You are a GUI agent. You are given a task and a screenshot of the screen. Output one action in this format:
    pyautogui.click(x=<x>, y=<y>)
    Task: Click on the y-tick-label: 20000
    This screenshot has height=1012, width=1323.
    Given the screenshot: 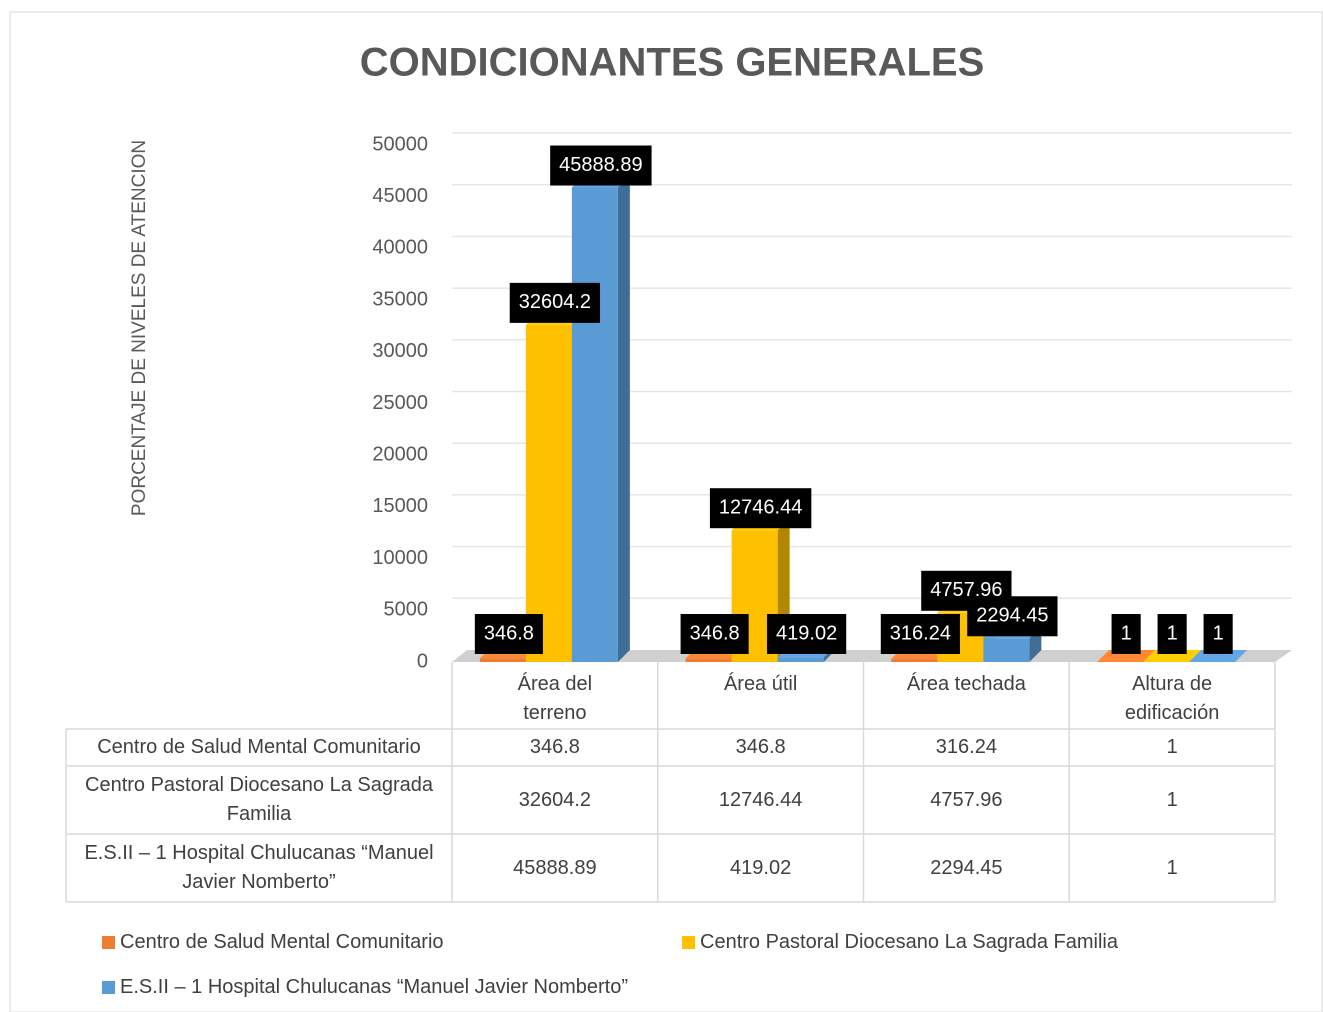 What is the action you would take?
    pyautogui.click(x=400, y=454)
    